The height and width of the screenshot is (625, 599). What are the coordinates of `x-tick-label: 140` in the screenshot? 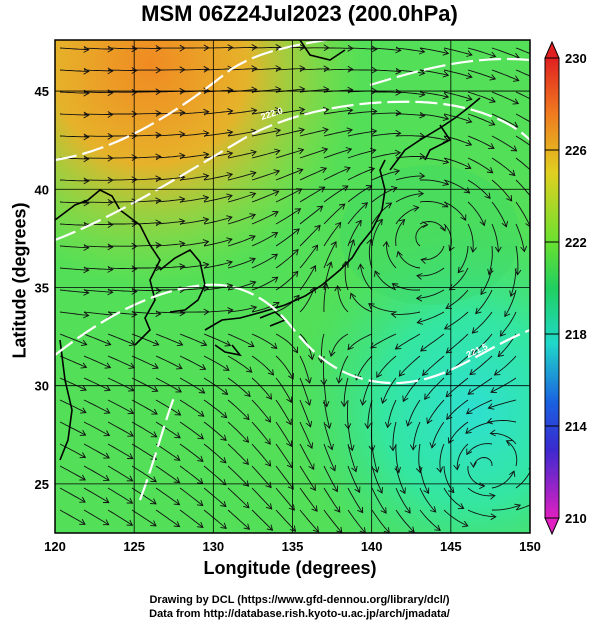 It's located at (372, 546).